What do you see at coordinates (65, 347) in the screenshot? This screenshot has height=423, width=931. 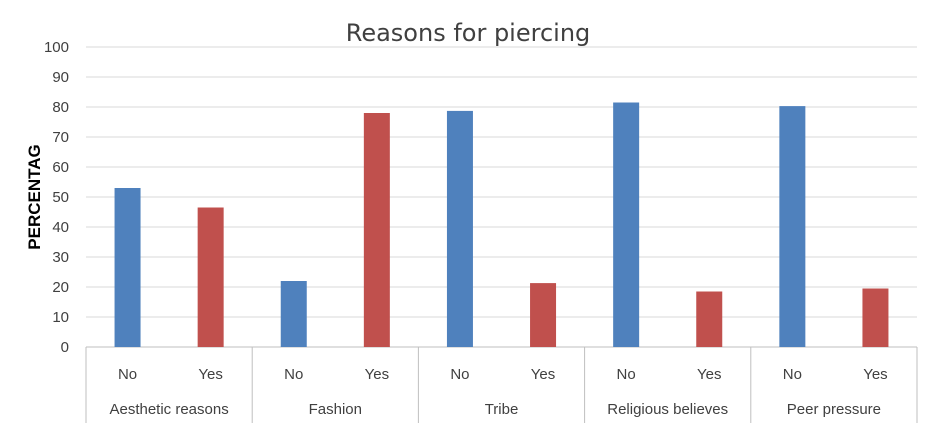 I see `y-tick-label: 0` at bounding box center [65, 347].